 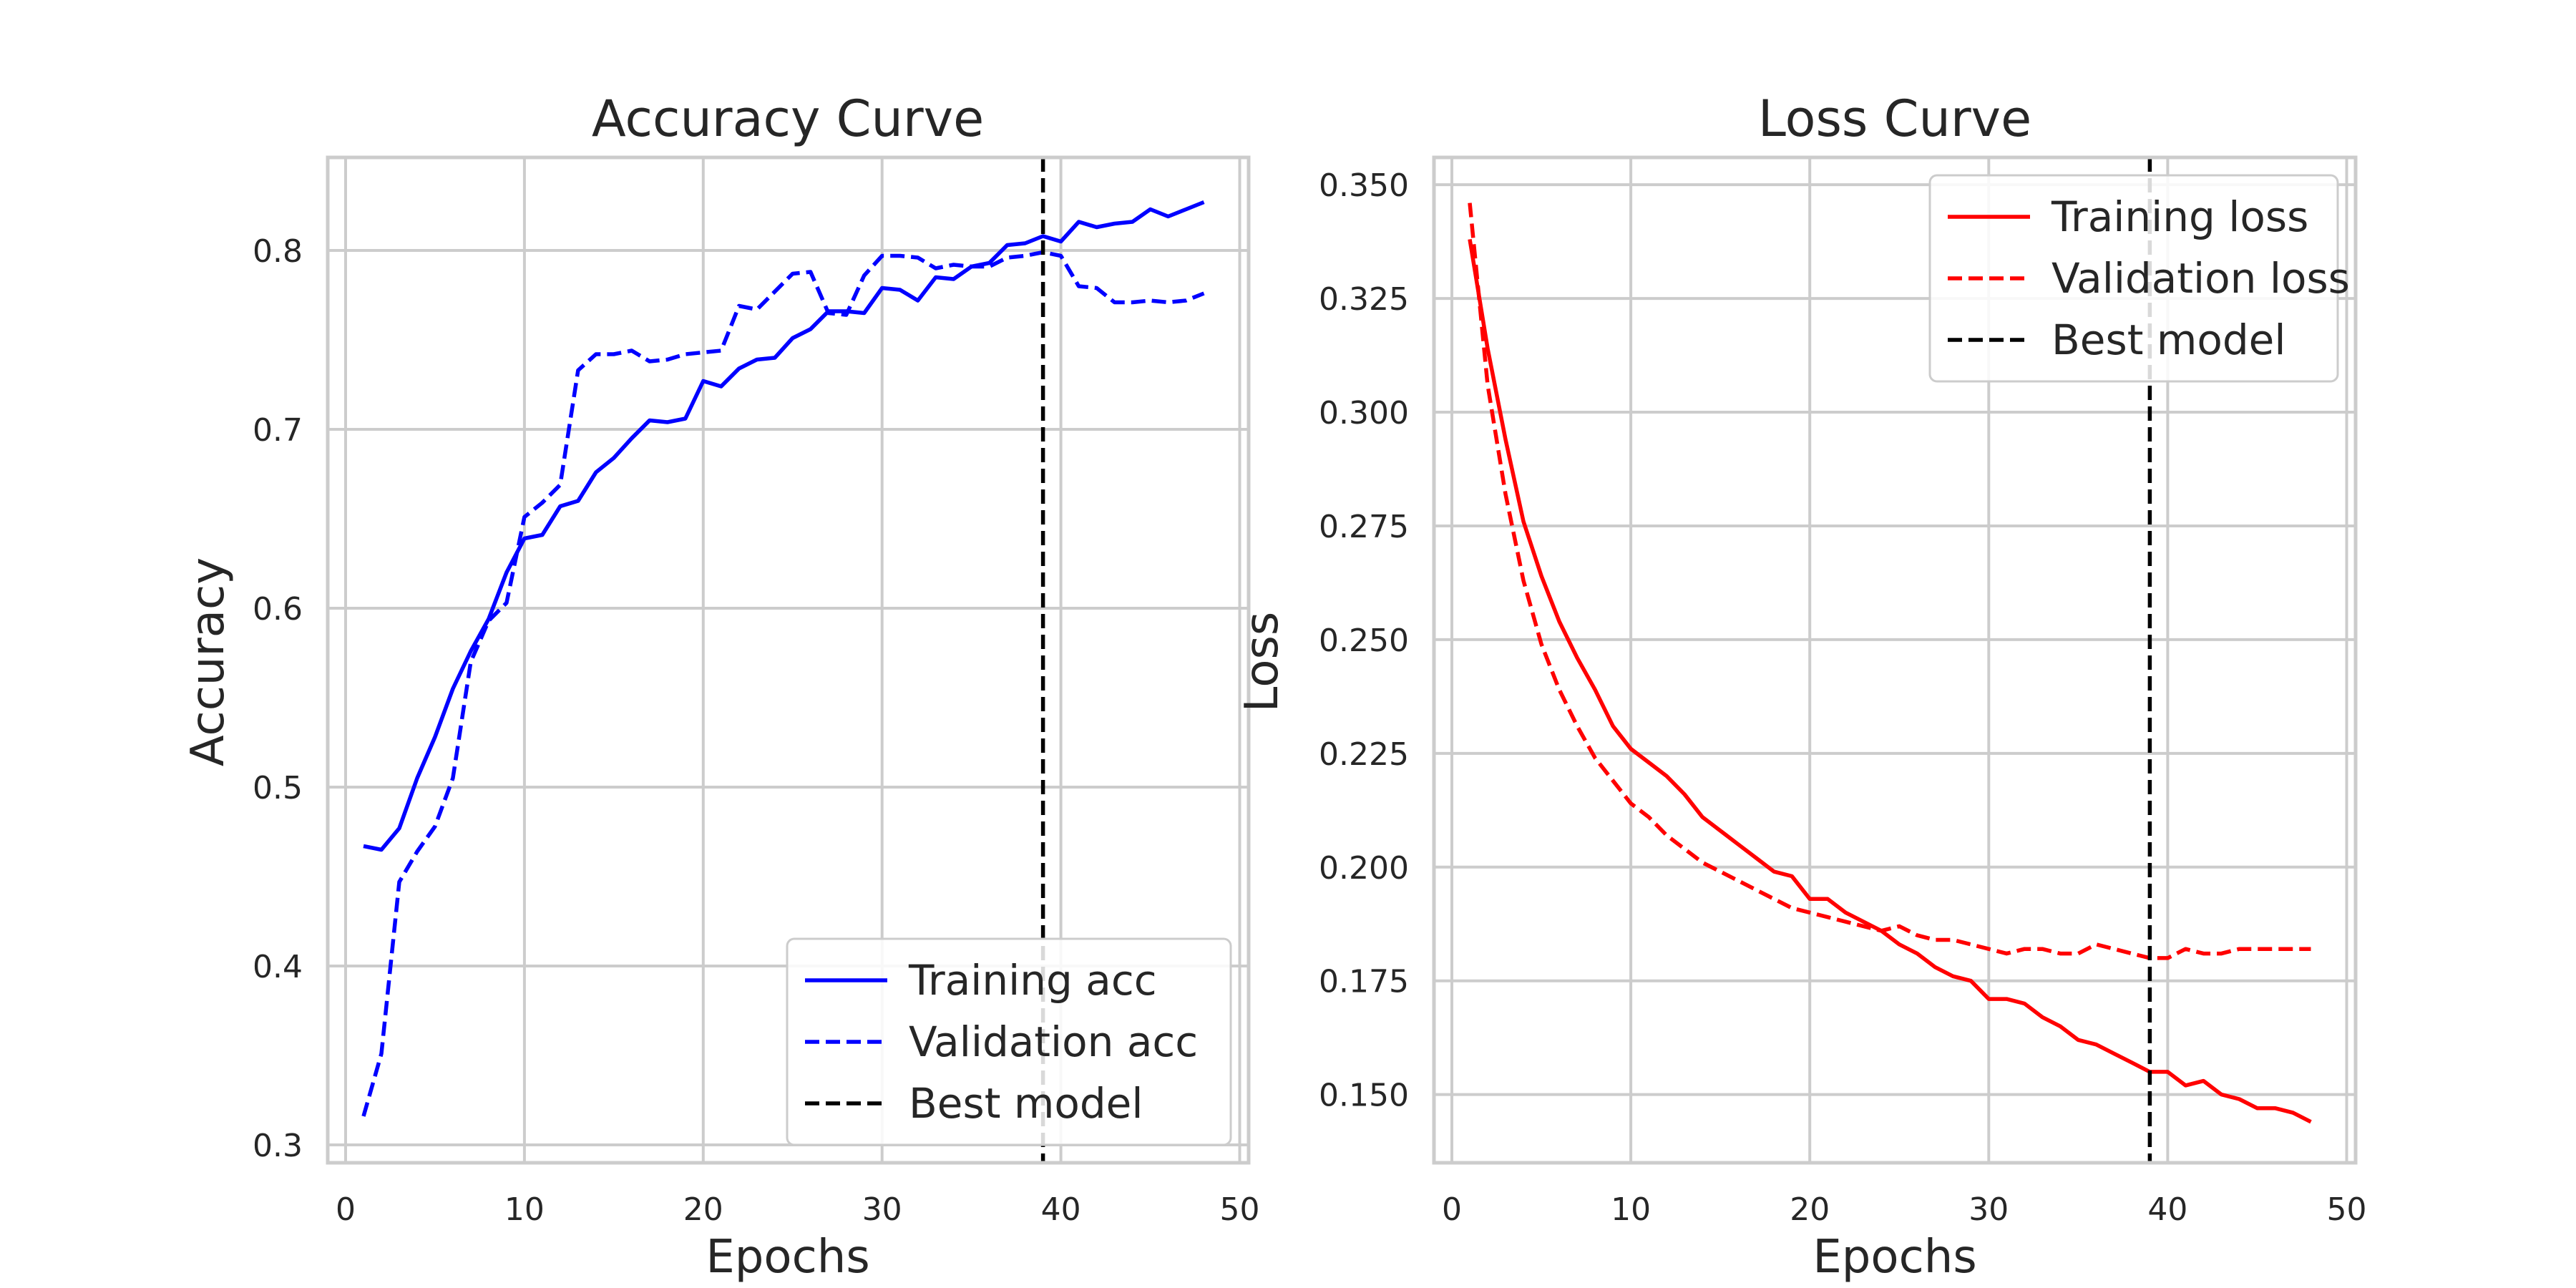 I want to click on accuracy-chart-title: Accuracy Curve, so click(x=788, y=118).